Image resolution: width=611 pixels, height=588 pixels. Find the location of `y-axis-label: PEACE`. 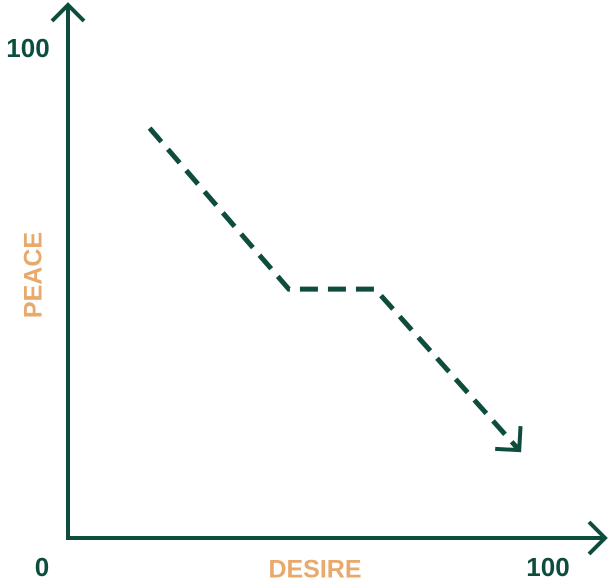

y-axis-label: PEACE is located at coordinates (34, 275).